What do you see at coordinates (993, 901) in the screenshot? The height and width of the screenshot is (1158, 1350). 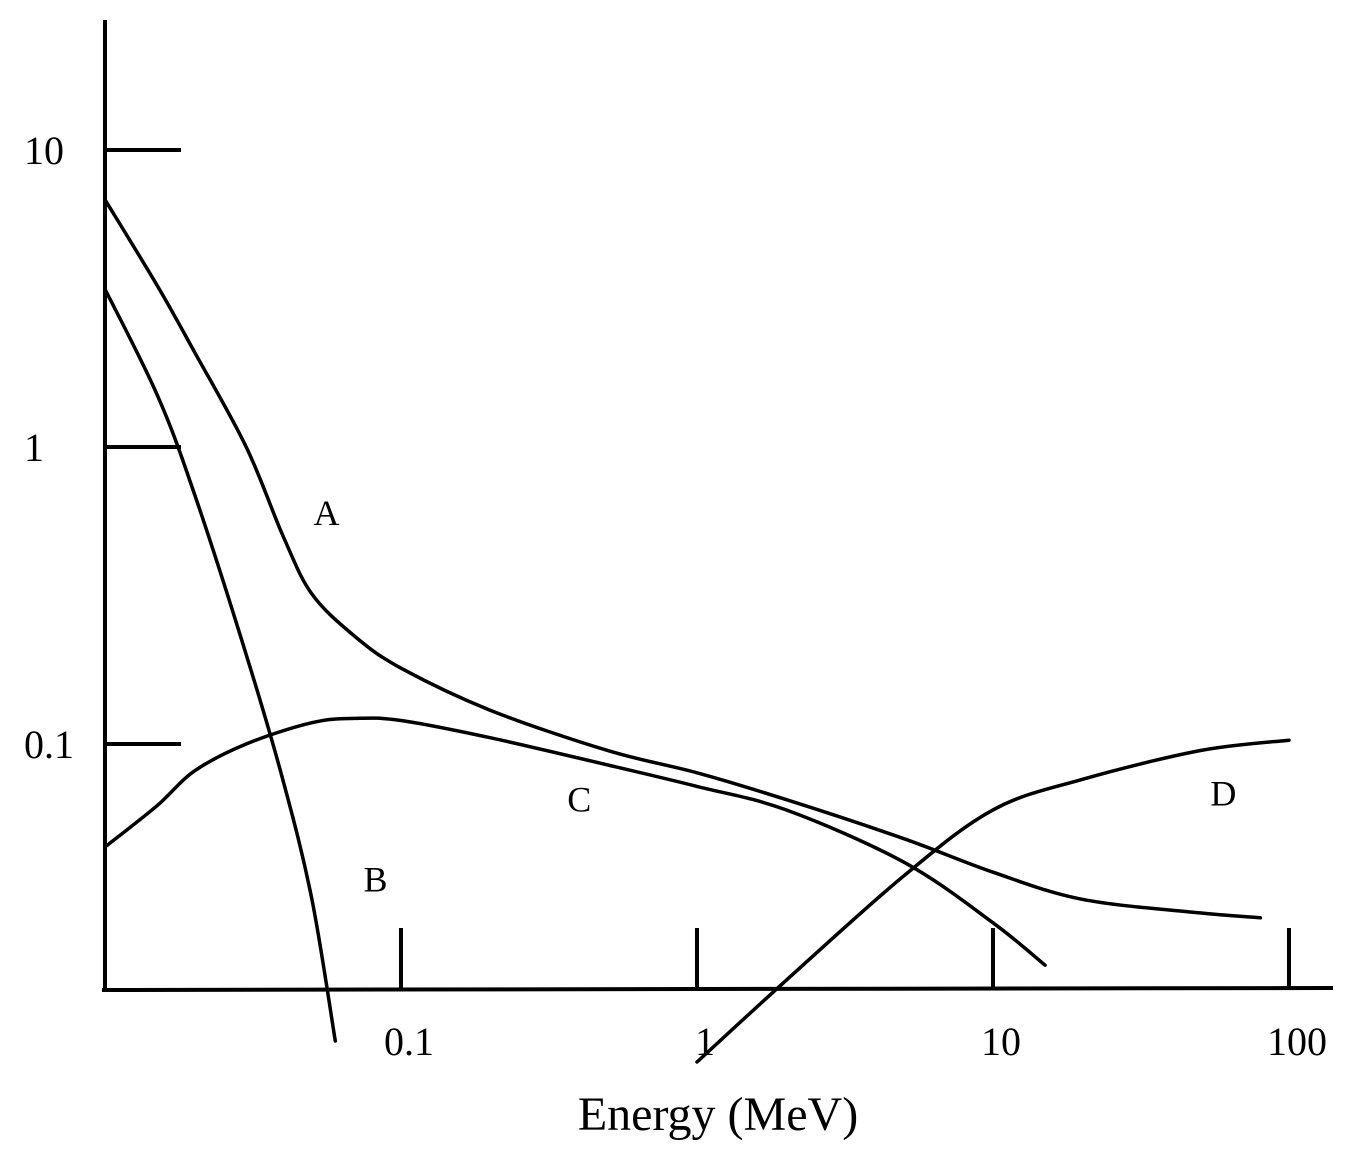 I see `series-line-d` at bounding box center [993, 901].